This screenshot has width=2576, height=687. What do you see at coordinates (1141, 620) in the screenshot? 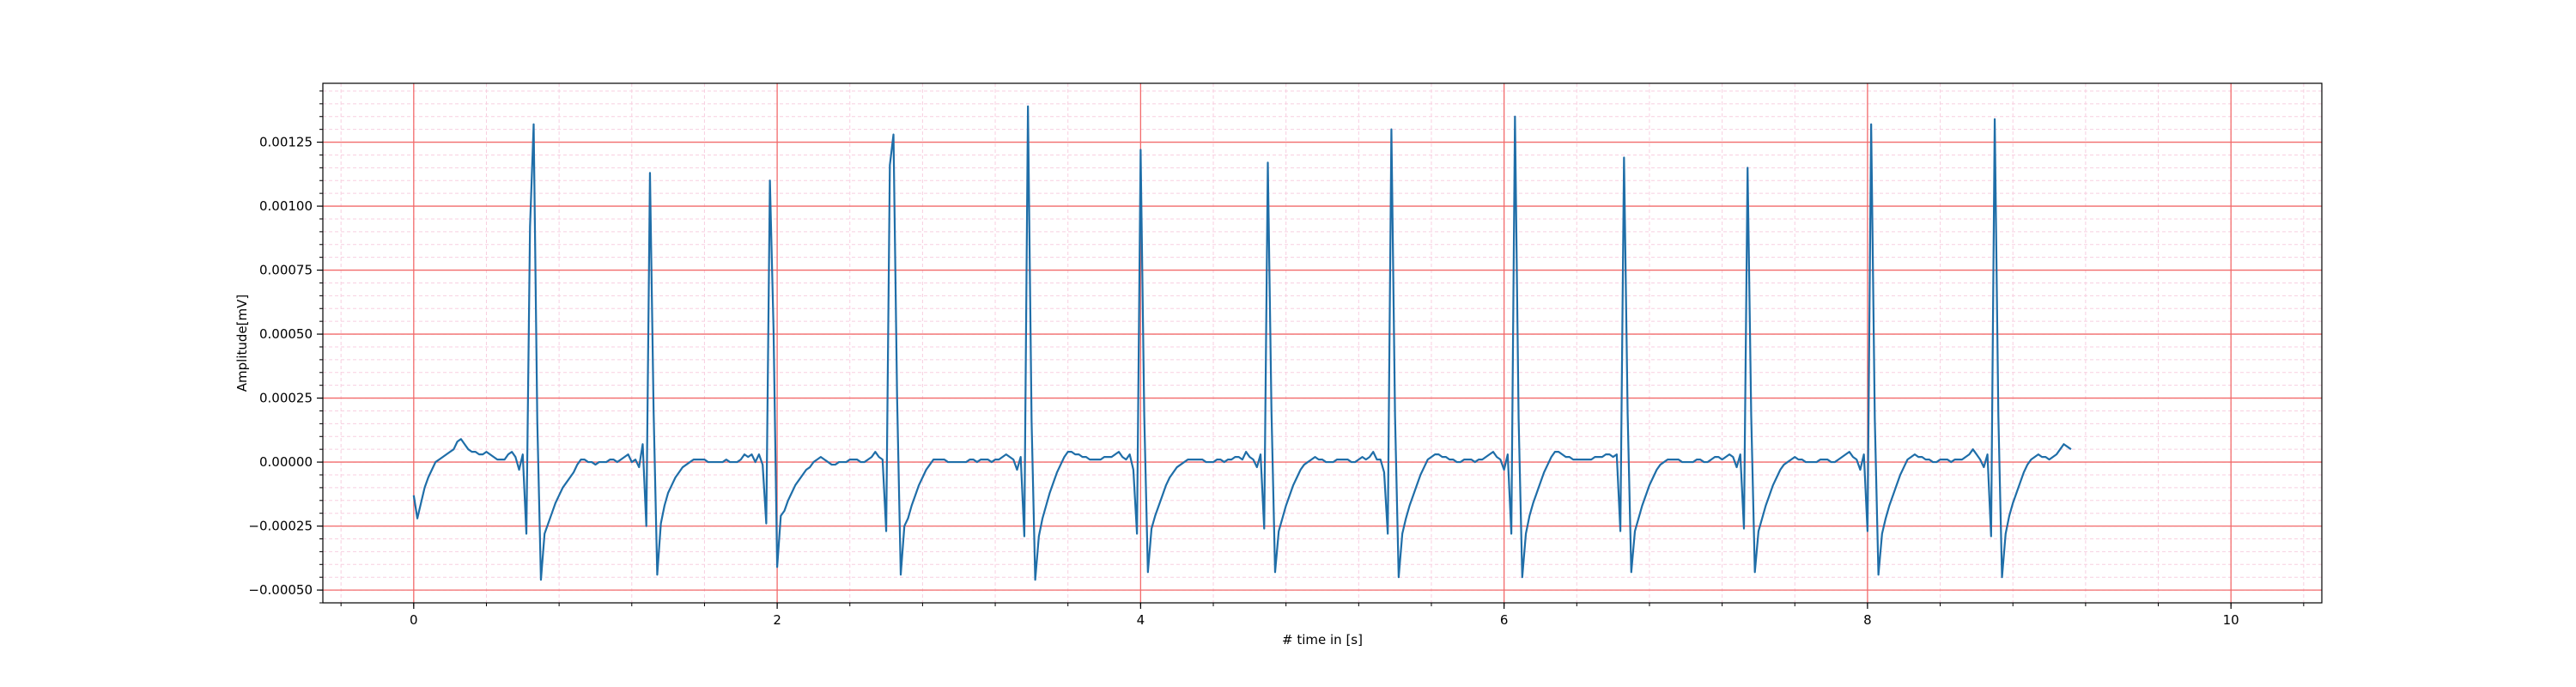
I see `x-tick-label: 4` at bounding box center [1141, 620].